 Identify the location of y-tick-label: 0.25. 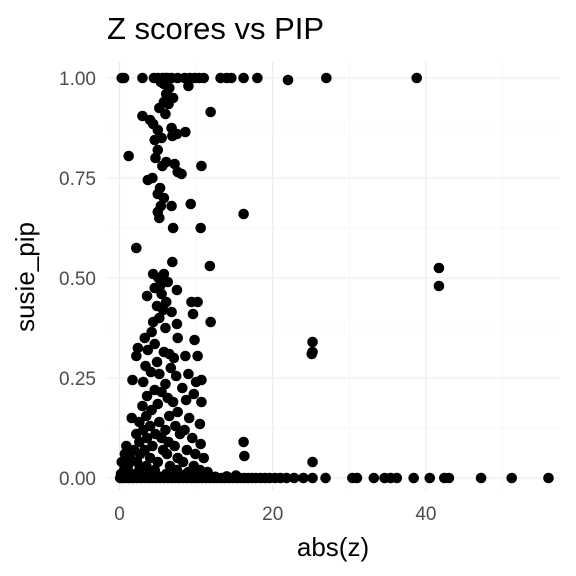
(77, 379).